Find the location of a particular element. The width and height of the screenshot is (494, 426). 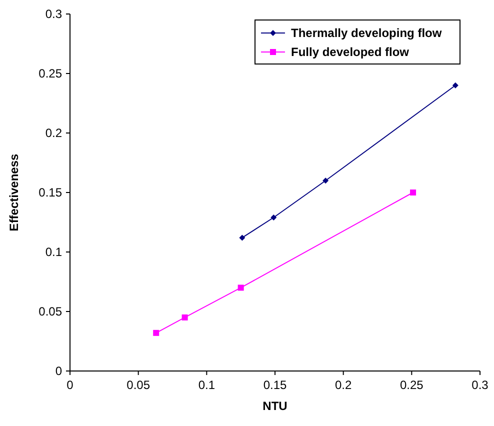

x-tick-label: 0.3 is located at coordinates (480, 385).